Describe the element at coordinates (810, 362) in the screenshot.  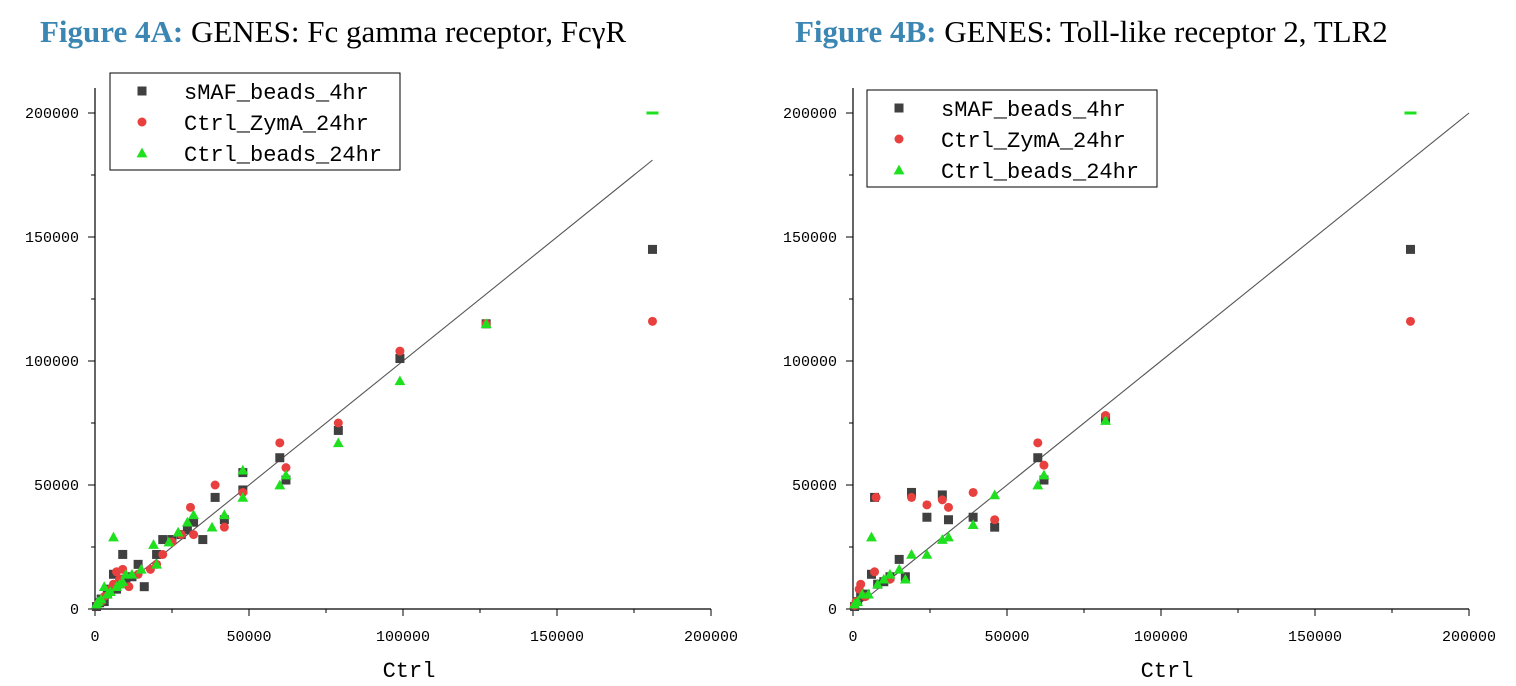
I see `y-tick-label-b: 100000` at that location.